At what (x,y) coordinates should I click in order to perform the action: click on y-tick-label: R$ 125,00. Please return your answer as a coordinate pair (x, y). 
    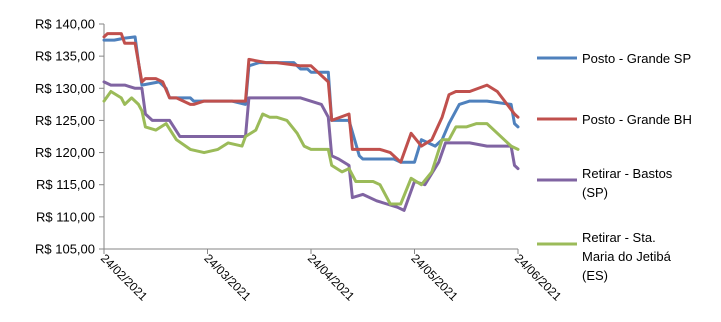
    Looking at the image, I should click on (65, 120).